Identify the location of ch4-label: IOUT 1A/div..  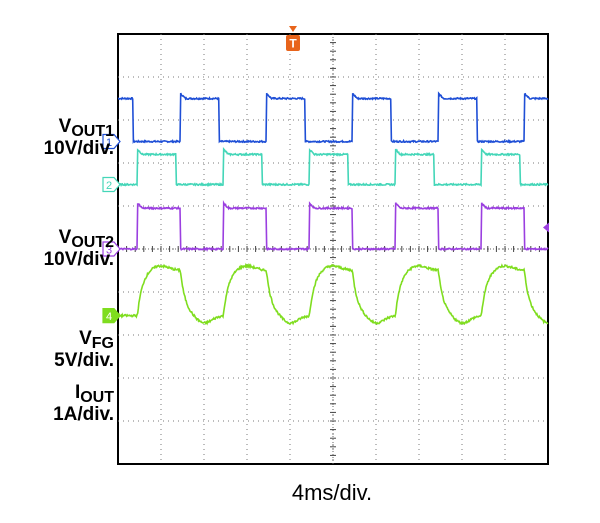
(83, 404).